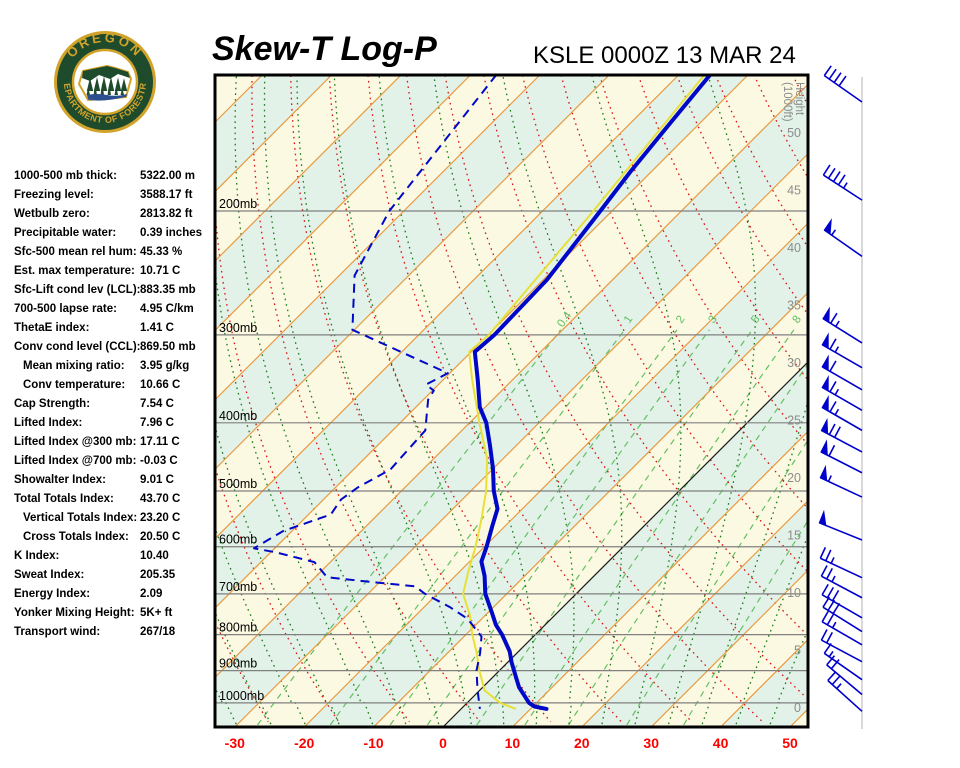 This screenshot has height=768, width=960. I want to click on height-tick-label: 10, so click(794, 593).